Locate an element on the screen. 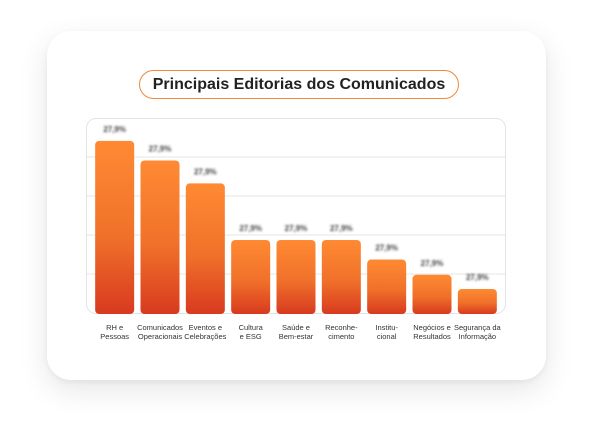 The width and height of the screenshot is (592, 442). x-tick-label: Negócios e Resultados is located at coordinates (432, 332).